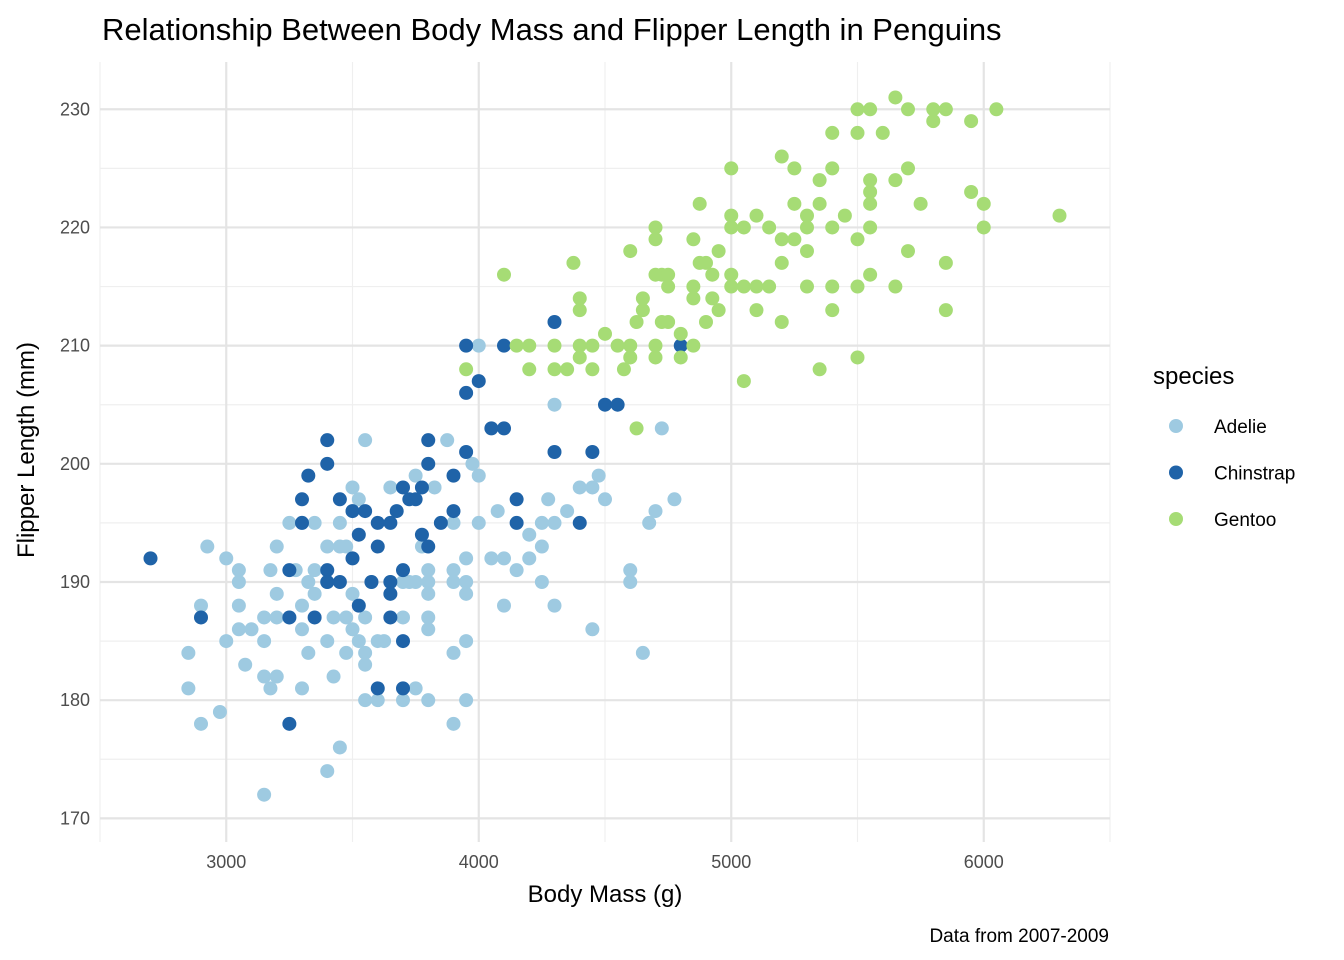 The height and width of the screenshot is (960, 1344). What do you see at coordinates (75, 109) in the screenshot?
I see `y-tick-label: 230` at bounding box center [75, 109].